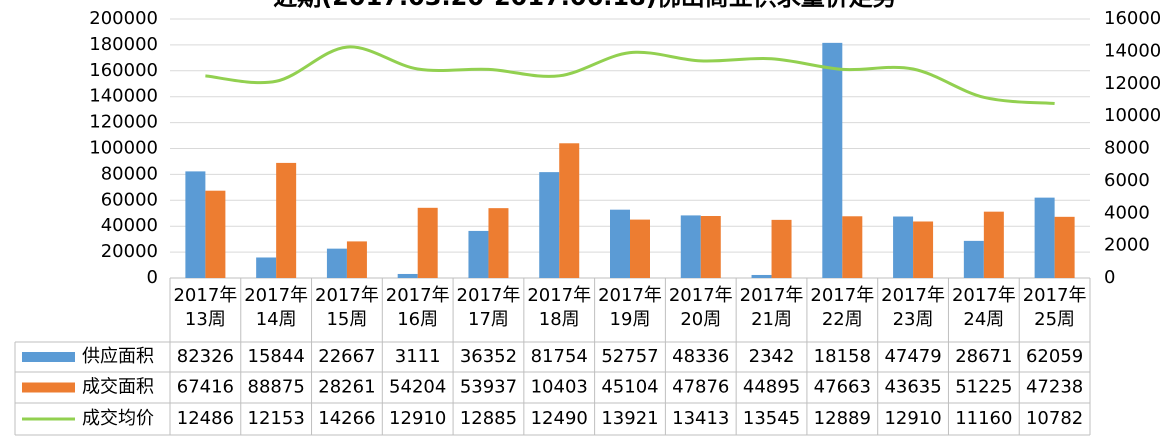 Image resolution: width=1173 pixels, height=439 pixels. I want to click on table-value: 3111, so click(418, 356).